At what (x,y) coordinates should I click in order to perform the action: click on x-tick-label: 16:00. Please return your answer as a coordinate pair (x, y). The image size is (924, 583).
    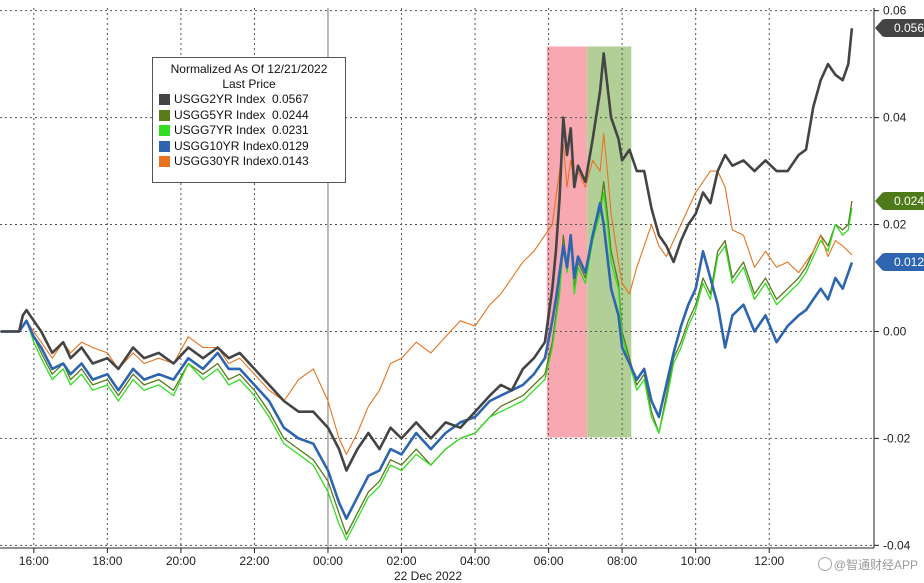
    Looking at the image, I should click on (34, 561).